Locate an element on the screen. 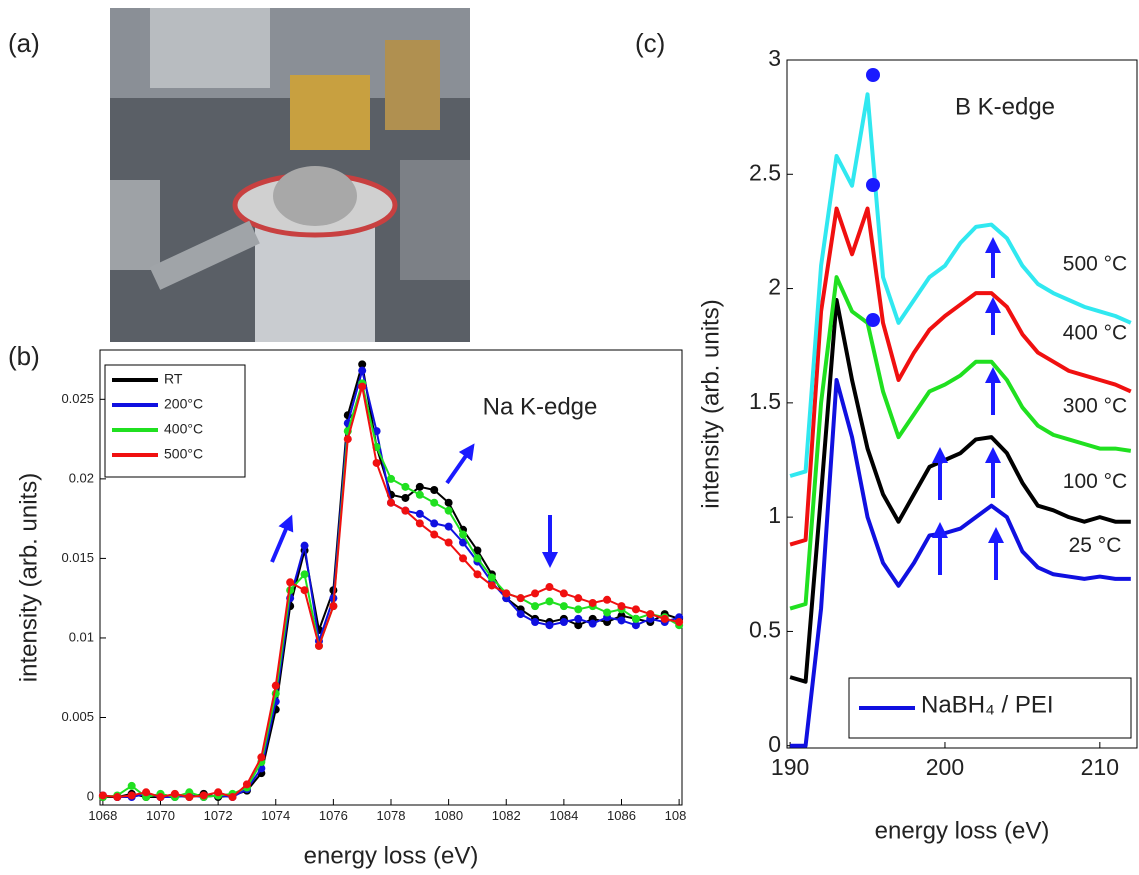 This screenshot has height=875, width=1139. y-tick-label: 0.025 is located at coordinates (77, 398).